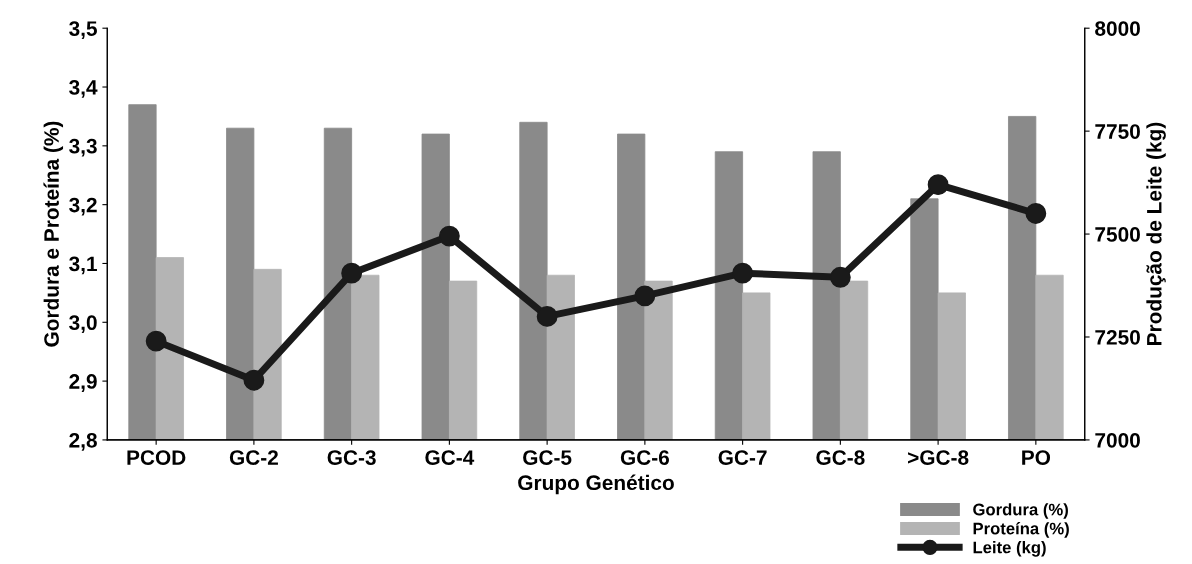  Describe the element at coordinates (1156, 233) in the screenshot. I see `y2-axis-title: Produção de Leite (kg)` at that location.